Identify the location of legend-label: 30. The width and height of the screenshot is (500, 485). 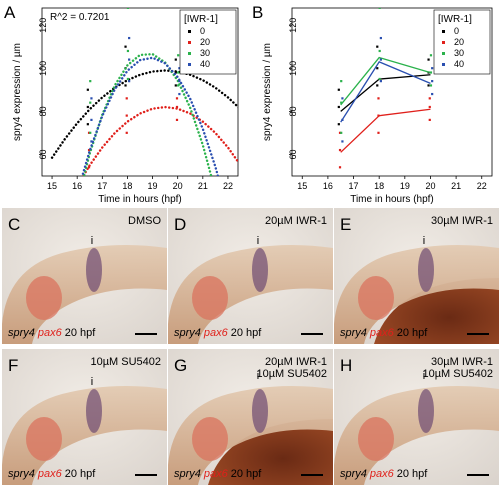
(459, 53).